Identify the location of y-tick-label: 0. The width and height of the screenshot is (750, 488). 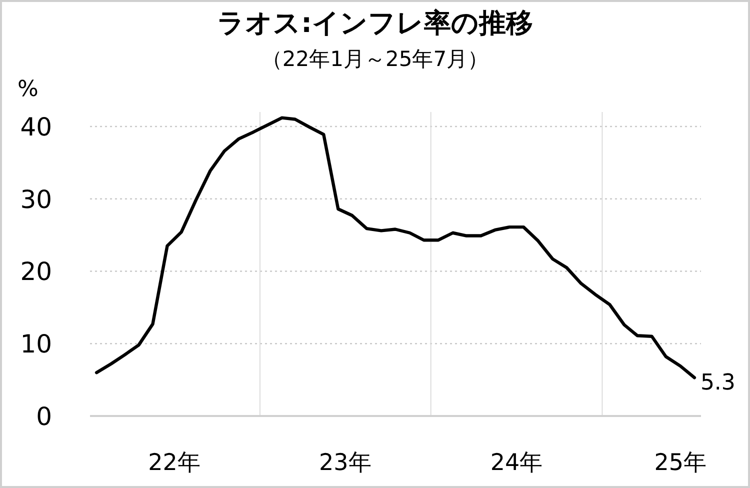
(44, 416).